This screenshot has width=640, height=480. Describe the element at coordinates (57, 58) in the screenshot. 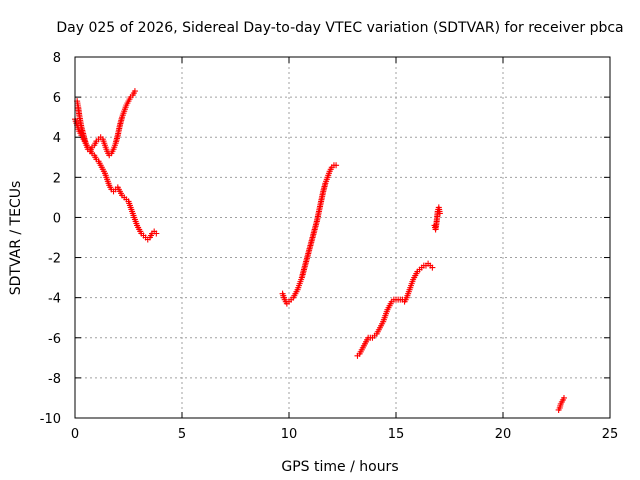

I see `y-tick-label: 8` at that location.